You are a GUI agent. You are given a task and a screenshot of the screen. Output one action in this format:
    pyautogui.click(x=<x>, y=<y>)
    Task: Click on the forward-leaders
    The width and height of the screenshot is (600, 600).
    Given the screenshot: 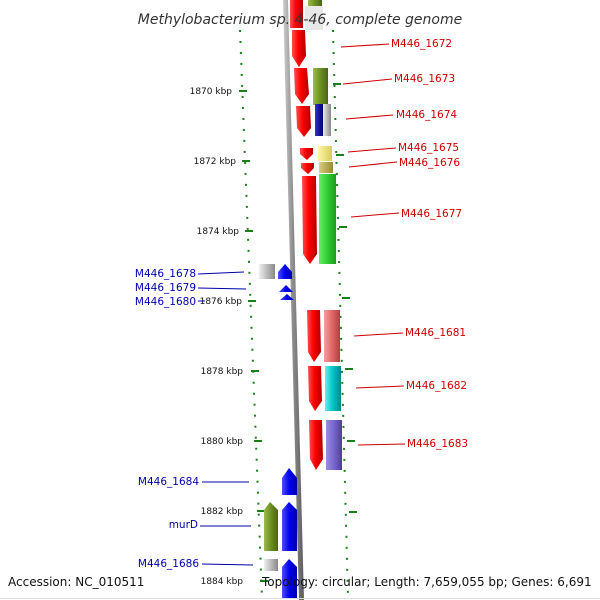 What is the action you would take?
    pyautogui.click(x=373, y=244)
    